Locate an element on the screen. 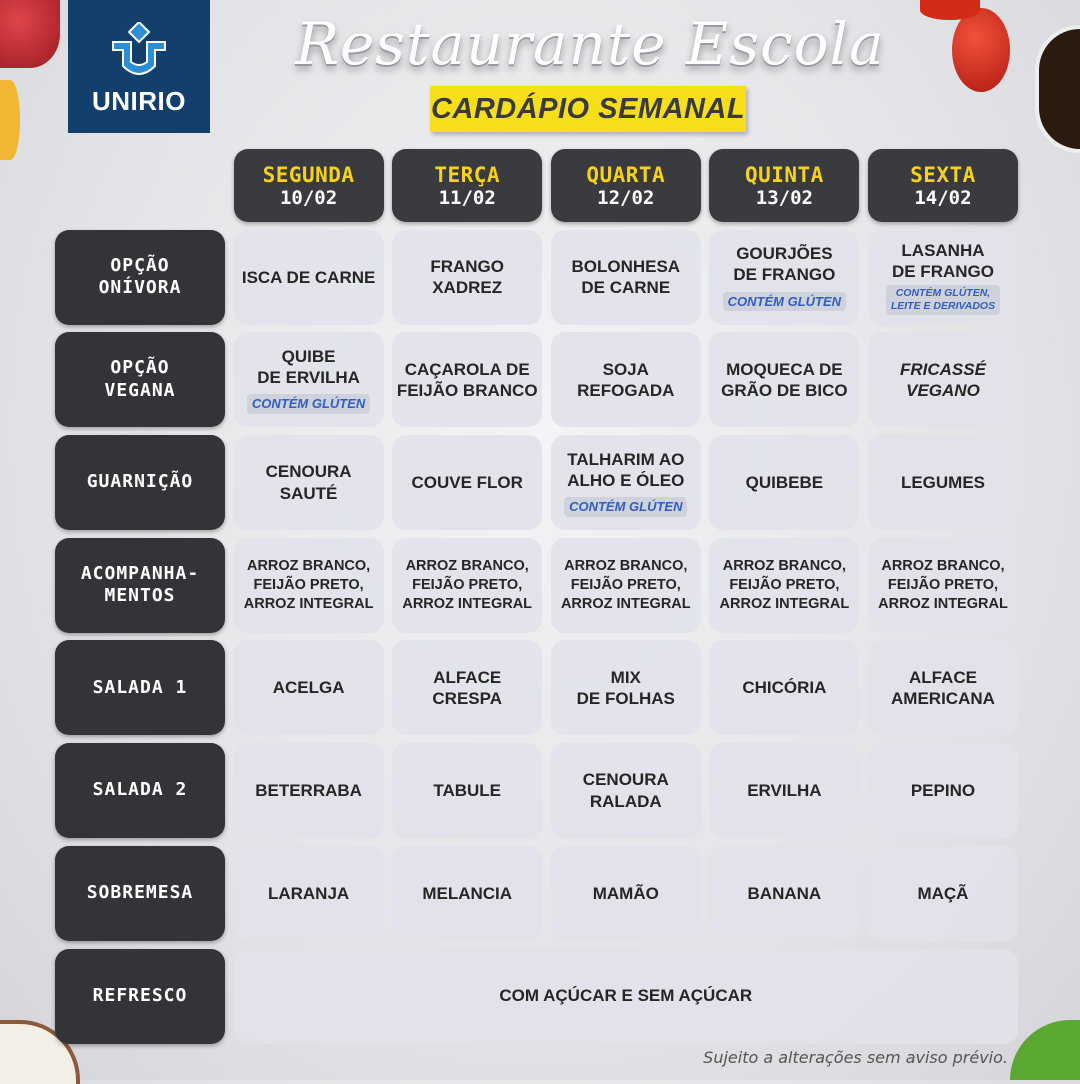  day-header-1: TERÇA 11/02 is located at coordinates (467, 185).